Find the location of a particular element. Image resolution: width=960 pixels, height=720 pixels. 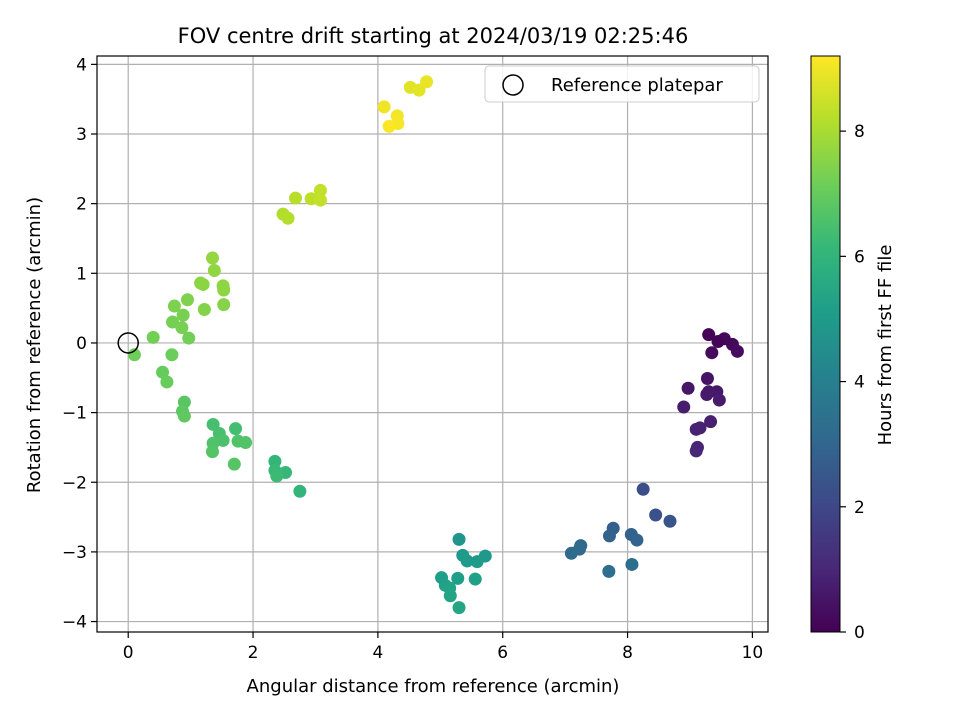

x-tick-label: 8 is located at coordinates (627, 653).